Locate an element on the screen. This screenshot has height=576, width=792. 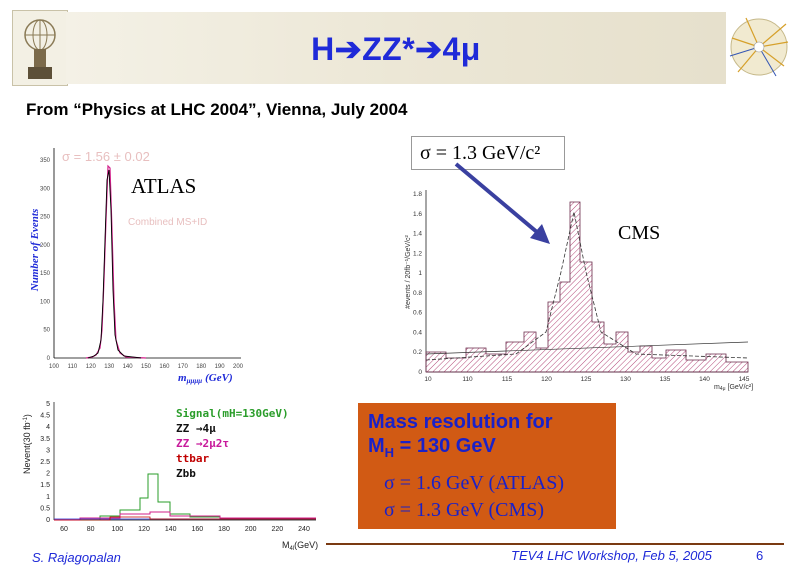
cms-pointer-arrow is located at coordinates (502, 203).